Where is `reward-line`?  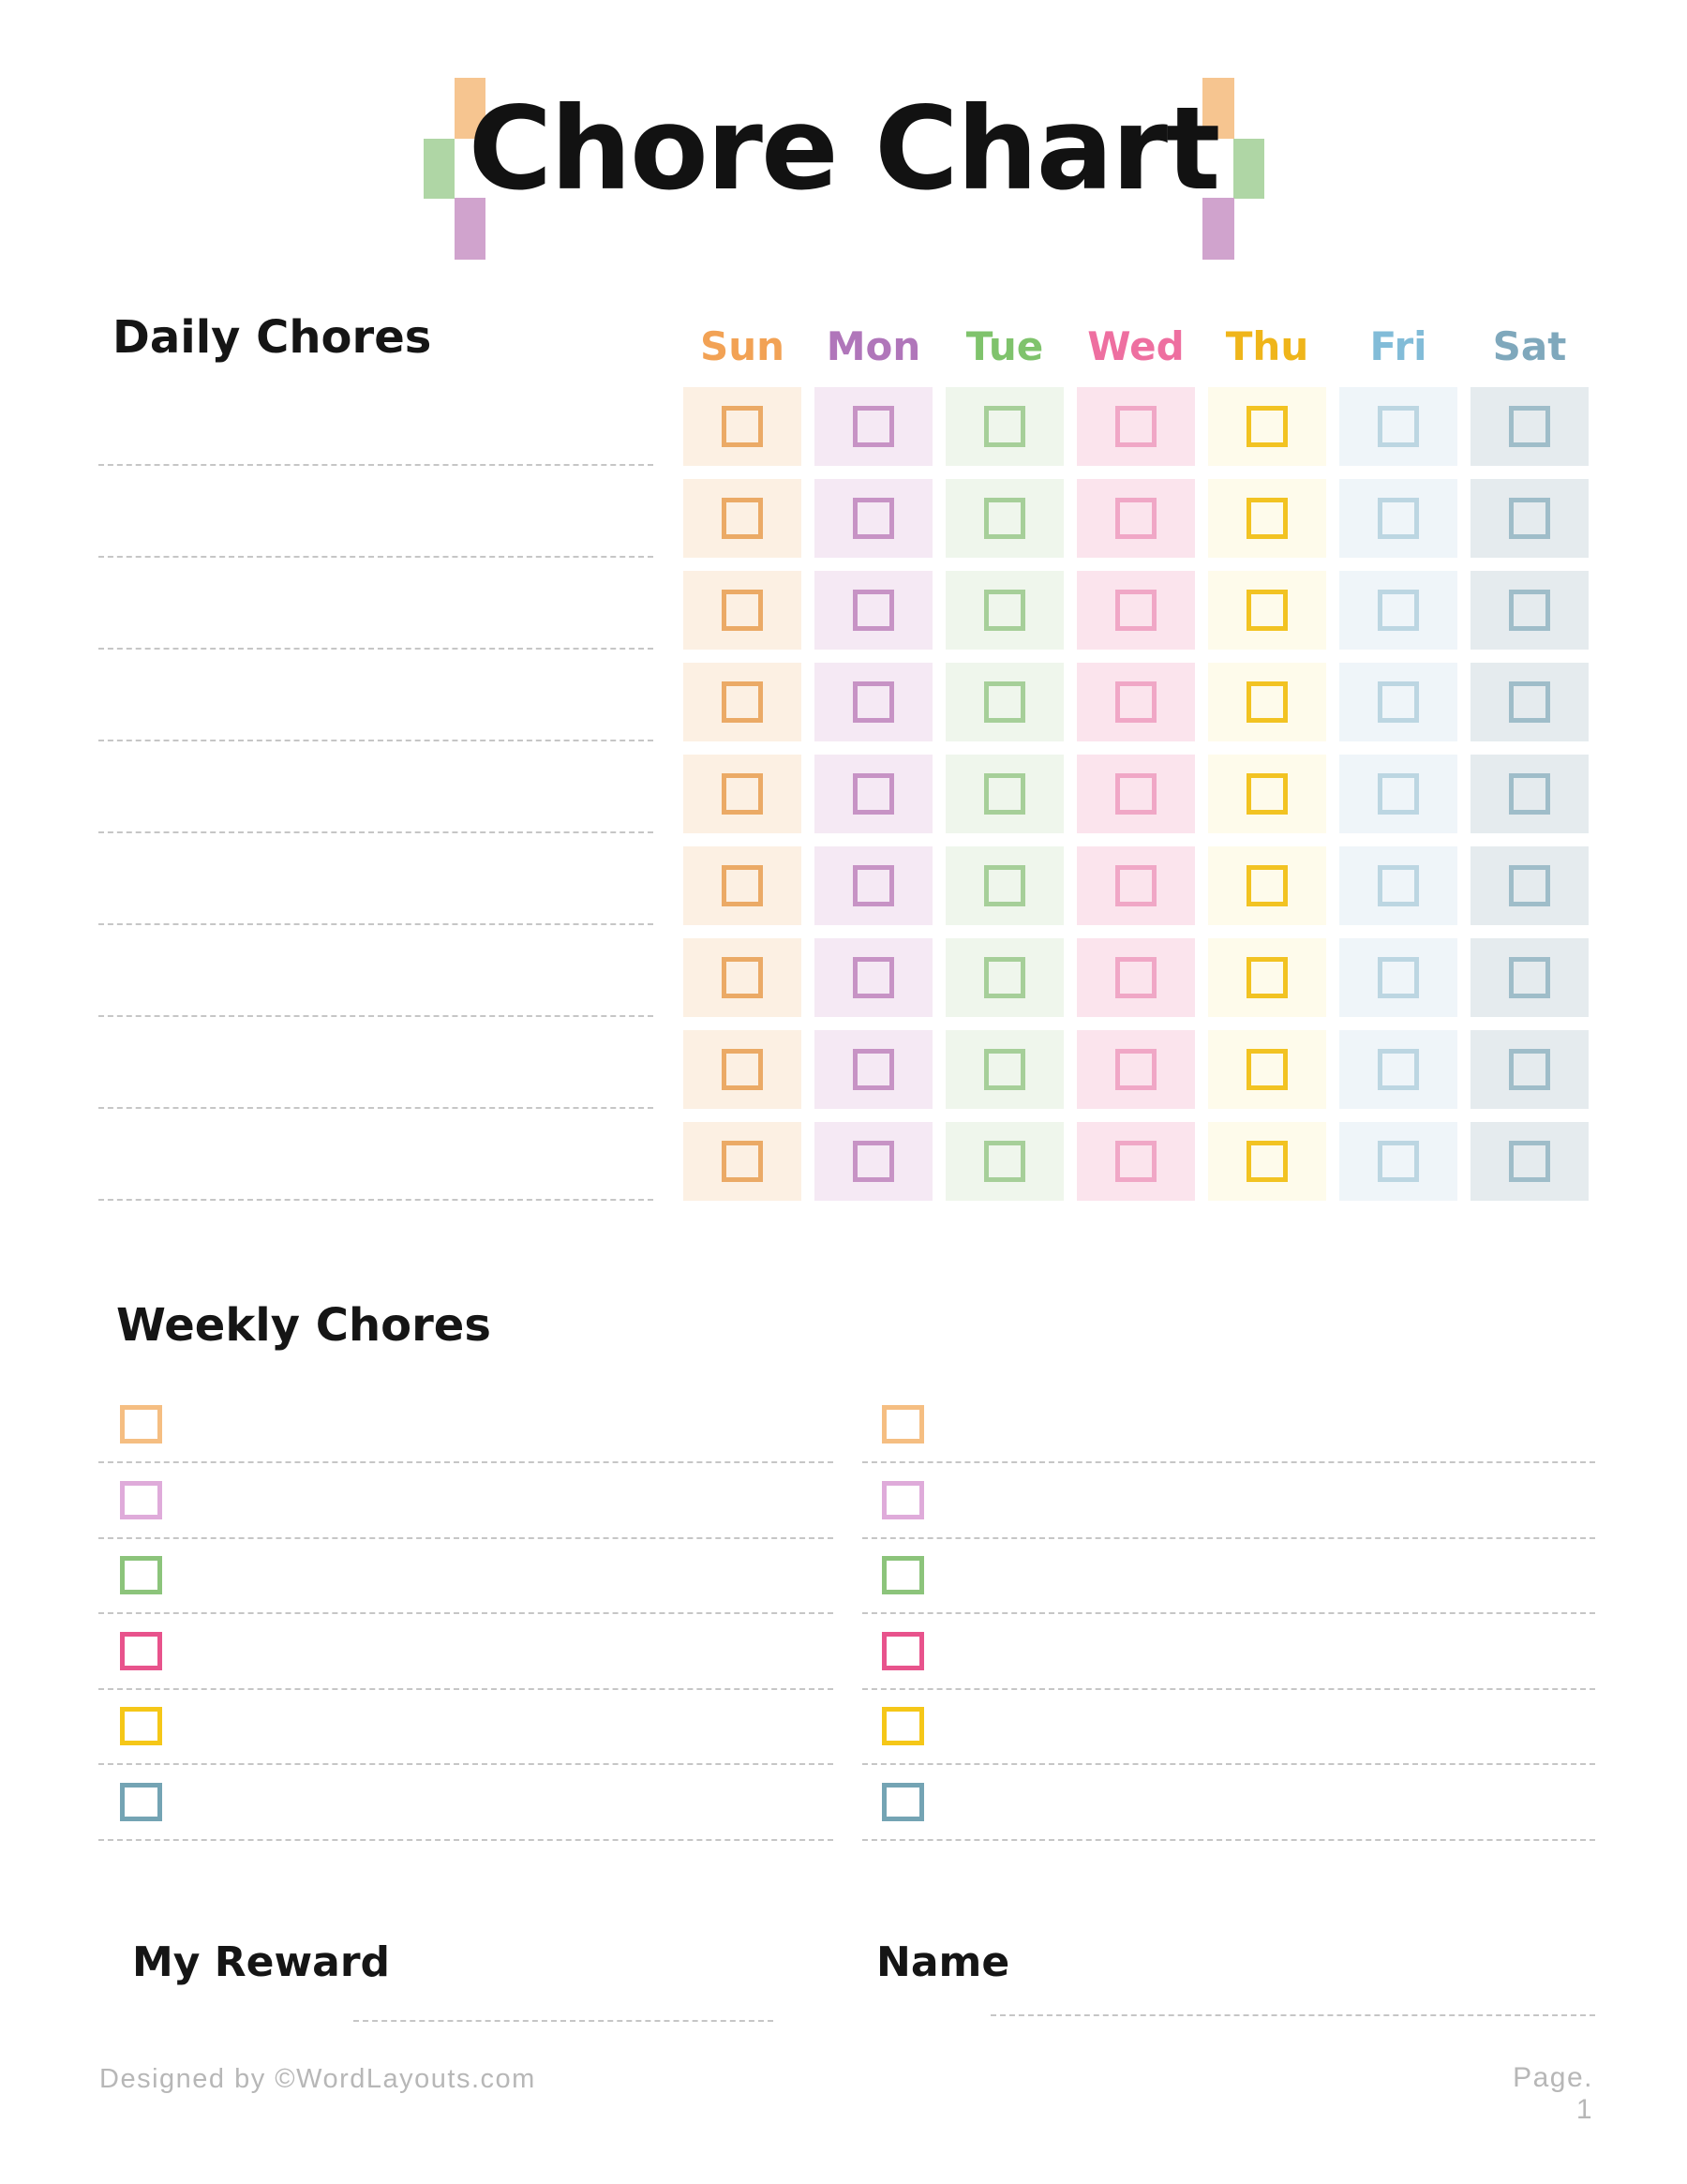
reward-line is located at coordinates (563, 2021).